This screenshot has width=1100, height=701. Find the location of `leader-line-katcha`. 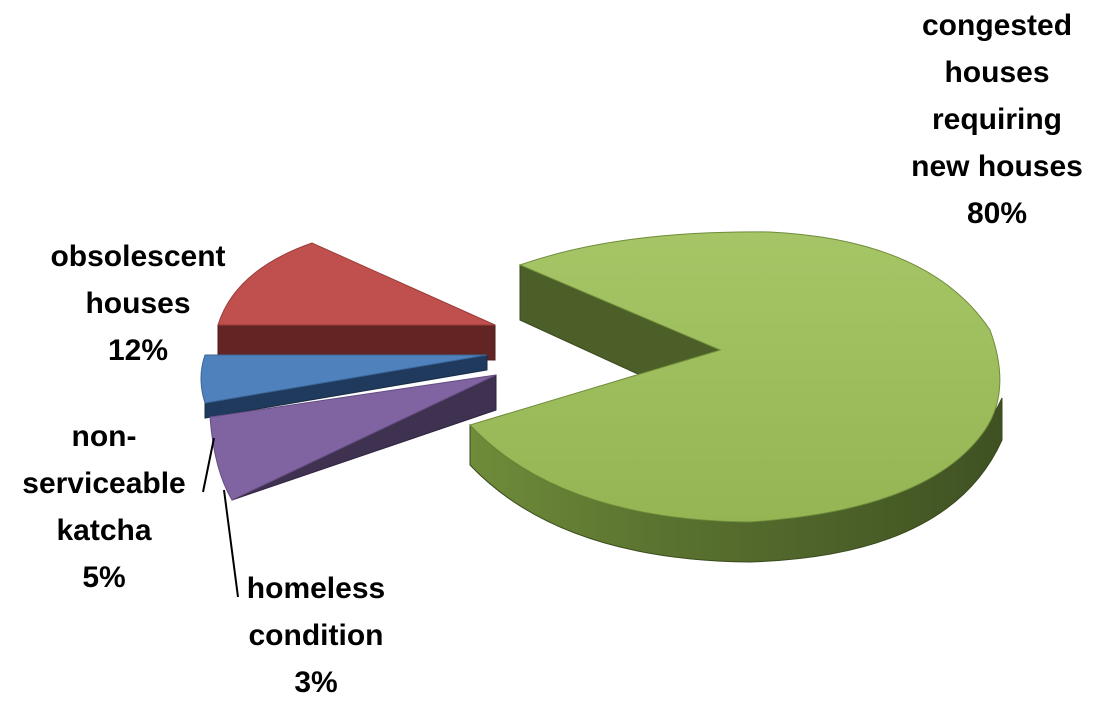

leader-line-katcha is located at coordinates (208, 465).